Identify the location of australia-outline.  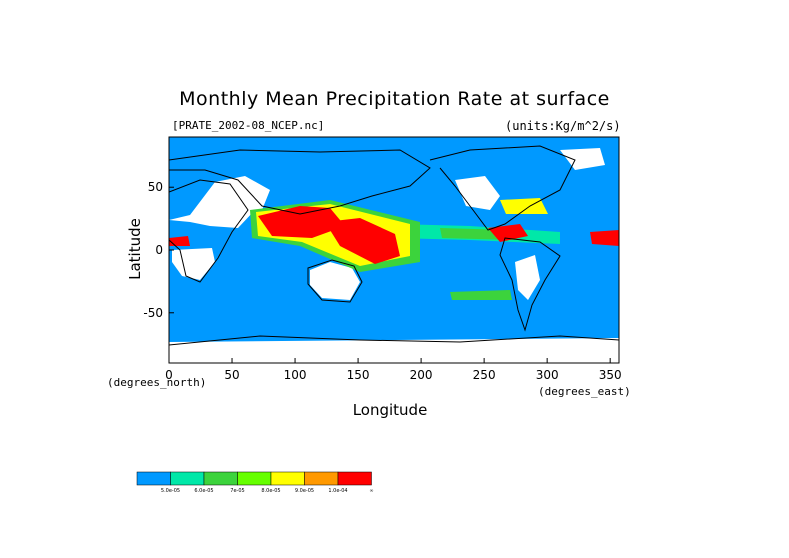
(335, 281).